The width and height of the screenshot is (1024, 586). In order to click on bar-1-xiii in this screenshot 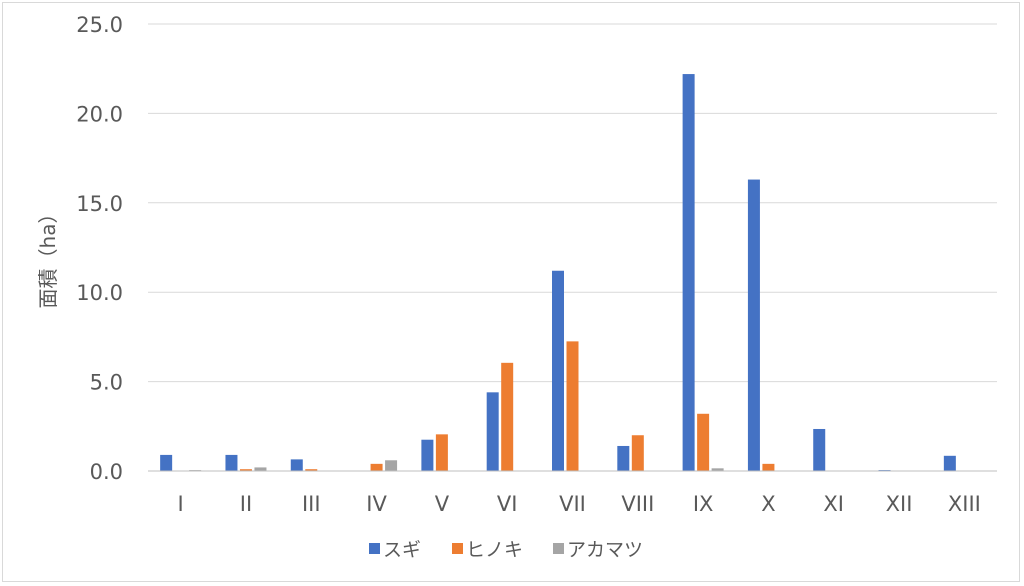, I will do `click(949, 463)`.